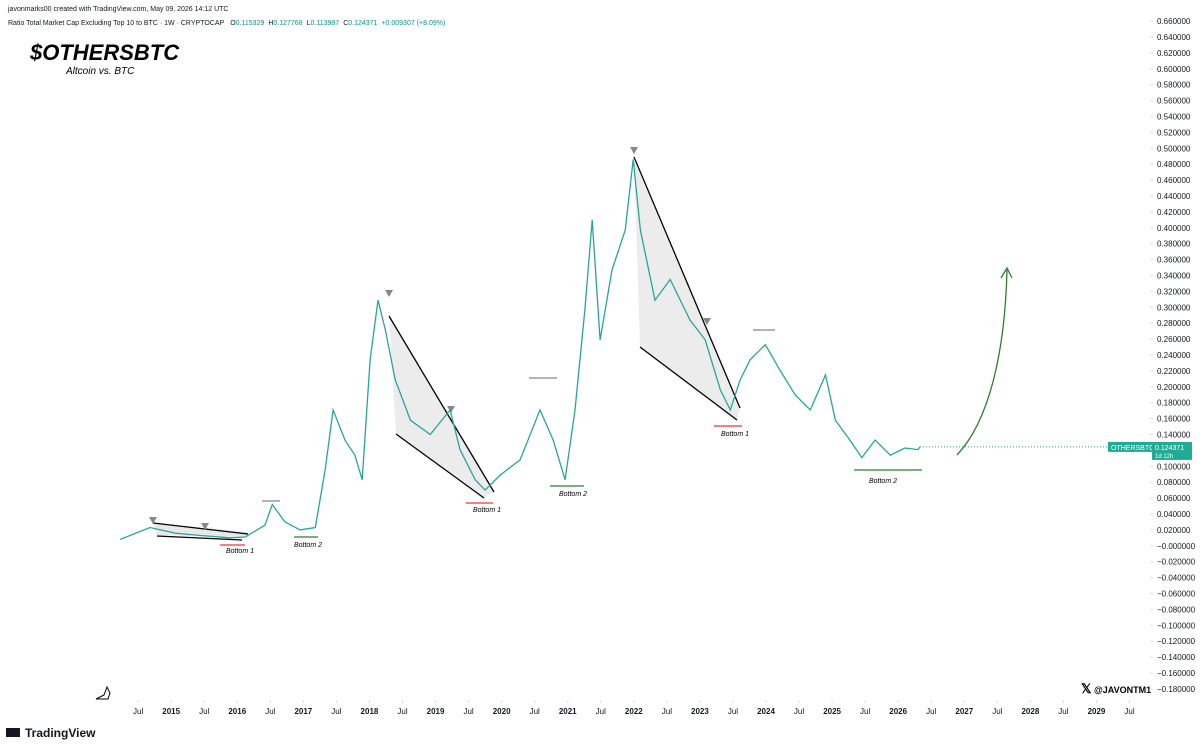 This screenshot has width=1200, height=755. I want to click on y-tick-label: 0.440000, so click(1174, 196).